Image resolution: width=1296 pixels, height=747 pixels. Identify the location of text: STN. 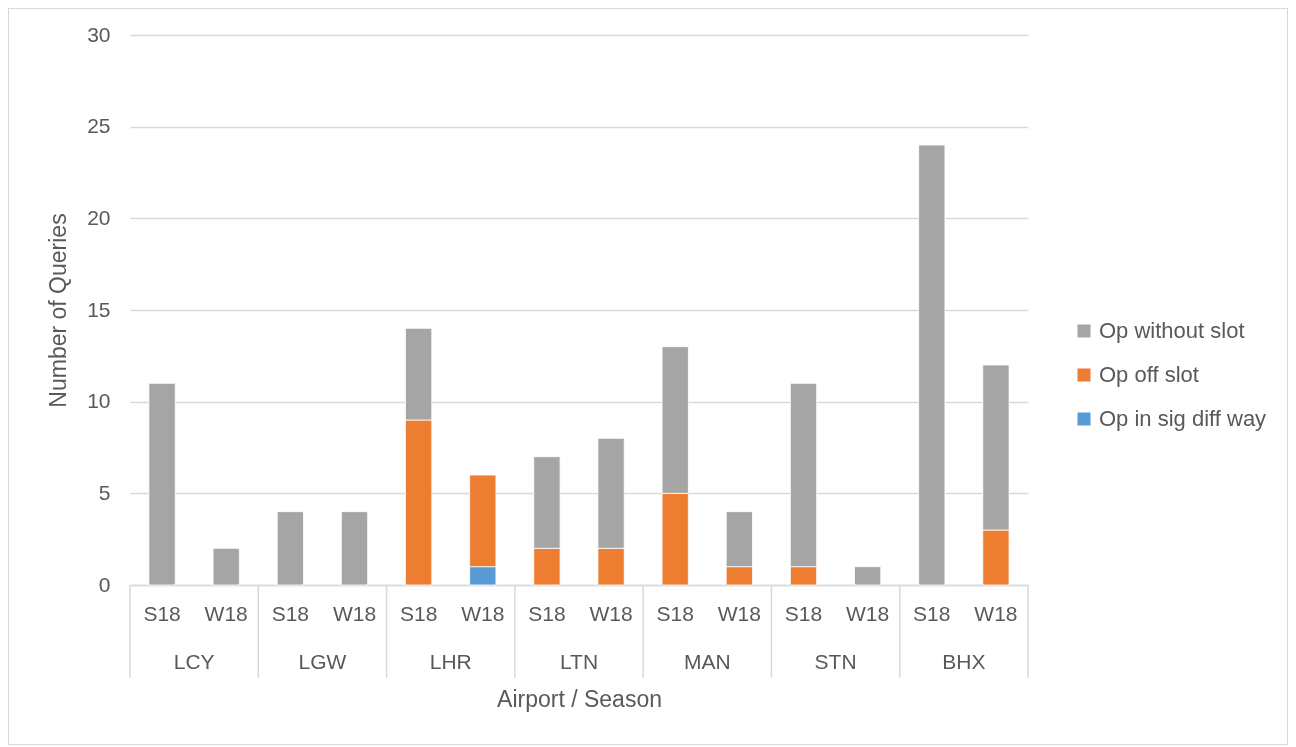
(835, 661).